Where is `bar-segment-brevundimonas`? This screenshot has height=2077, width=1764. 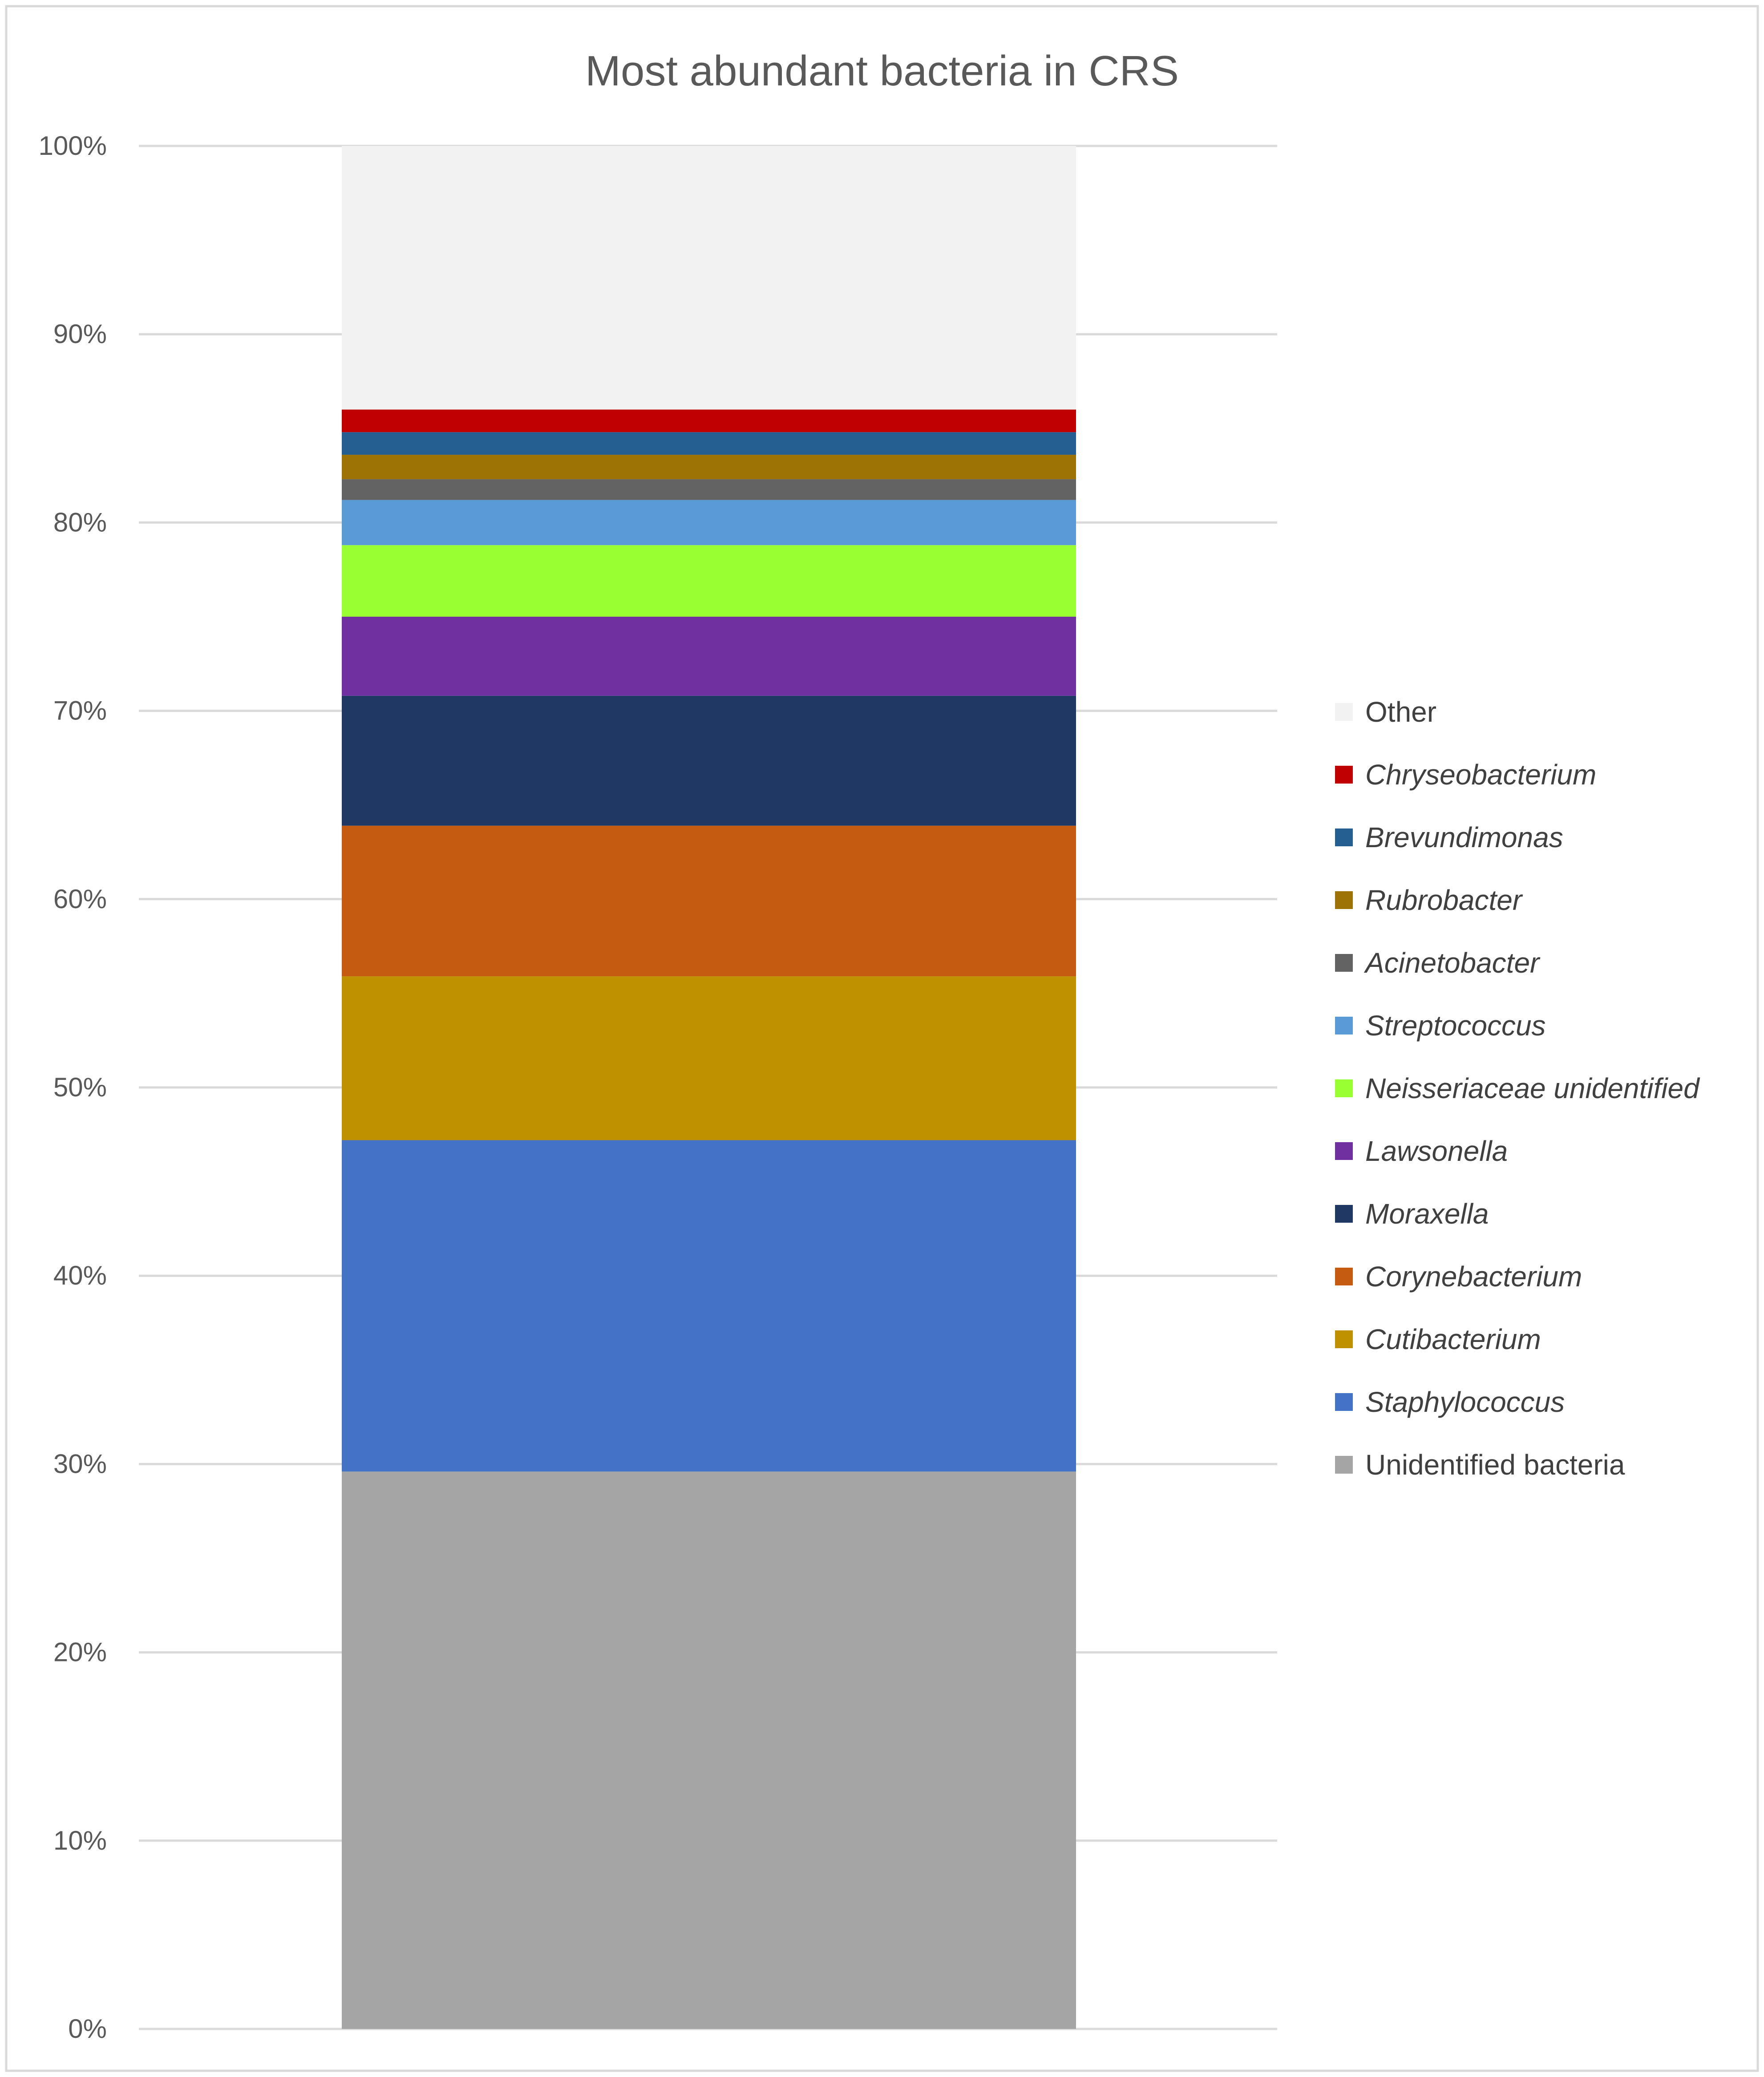
bar-segment-brevundimonas is located at coordinates (709, 443).